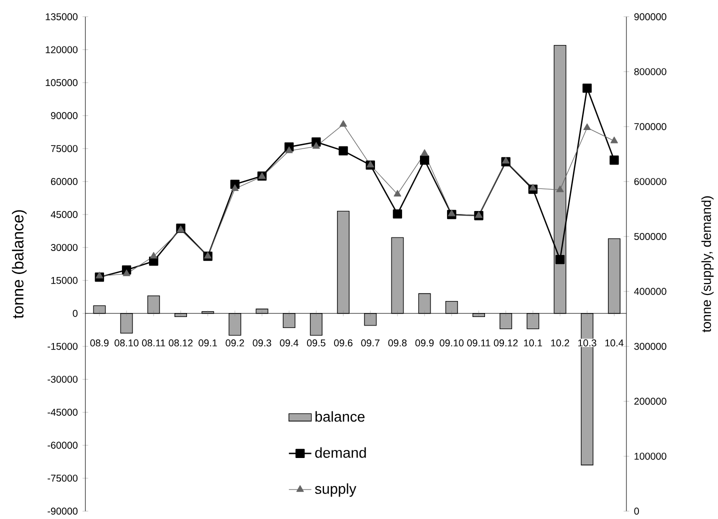  What do you see at coordinates (533, 342) in the screenshot?
I see `x-tick-label: 10.1` at bounding box center [533, 342].